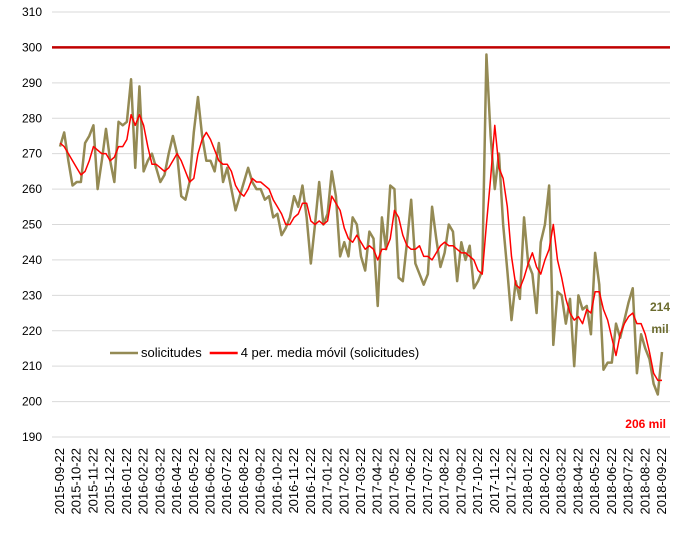 Image resolution: width=677 pixels, height=543 pixels. Describe the element at coordinates (226, 481) in the screenshot. I see `x-tick-label: 2016-07-22` at that location.